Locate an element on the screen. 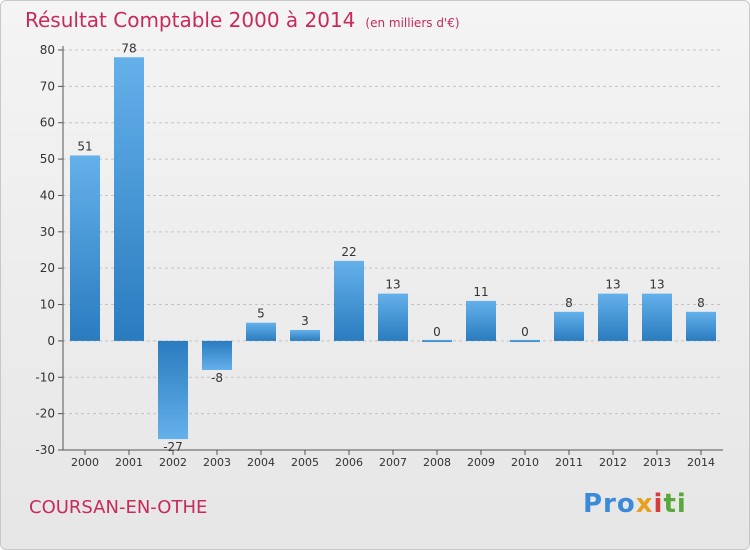 The width and height of the screenshot is (750, 550). x-tick-label: 2011 is located at coordinates (569, 462).